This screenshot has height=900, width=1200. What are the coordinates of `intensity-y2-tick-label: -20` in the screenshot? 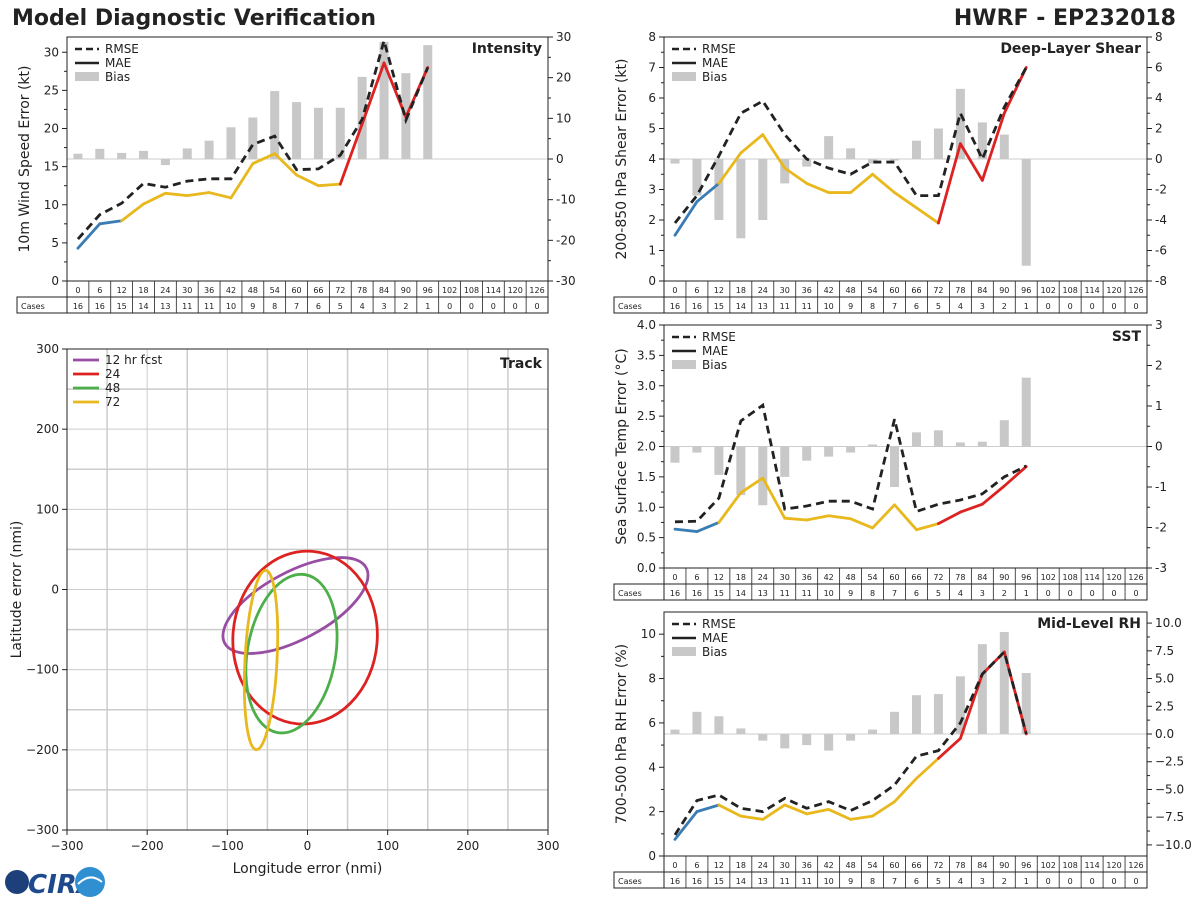 It's located at (566, 240).